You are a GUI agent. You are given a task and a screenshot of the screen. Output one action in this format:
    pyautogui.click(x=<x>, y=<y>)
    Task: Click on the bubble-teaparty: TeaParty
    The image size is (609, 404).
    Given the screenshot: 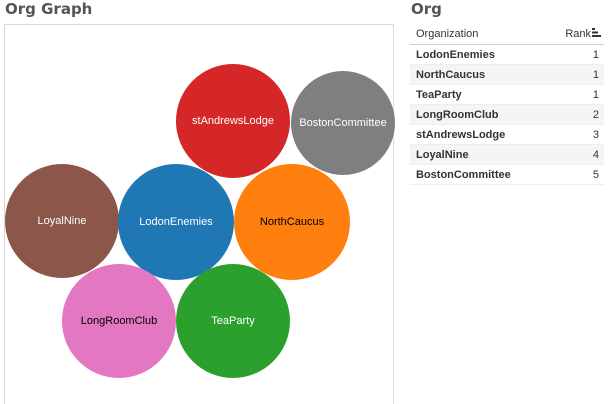 What is the action you would take?
    pyautogui.click(x=233, y=321)
    